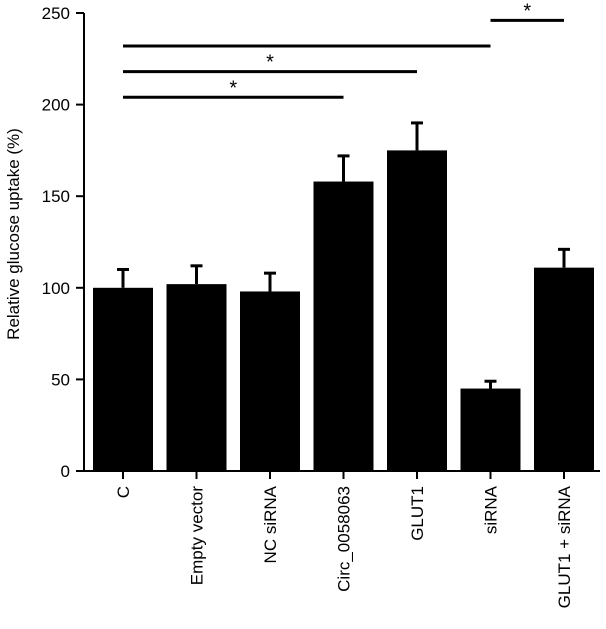 Image resolution: width=606 pixels, height=629 pixels. Describe the element at coordinates (123, 492) in the screenshot. I see `x-tick-label: C` at that location.